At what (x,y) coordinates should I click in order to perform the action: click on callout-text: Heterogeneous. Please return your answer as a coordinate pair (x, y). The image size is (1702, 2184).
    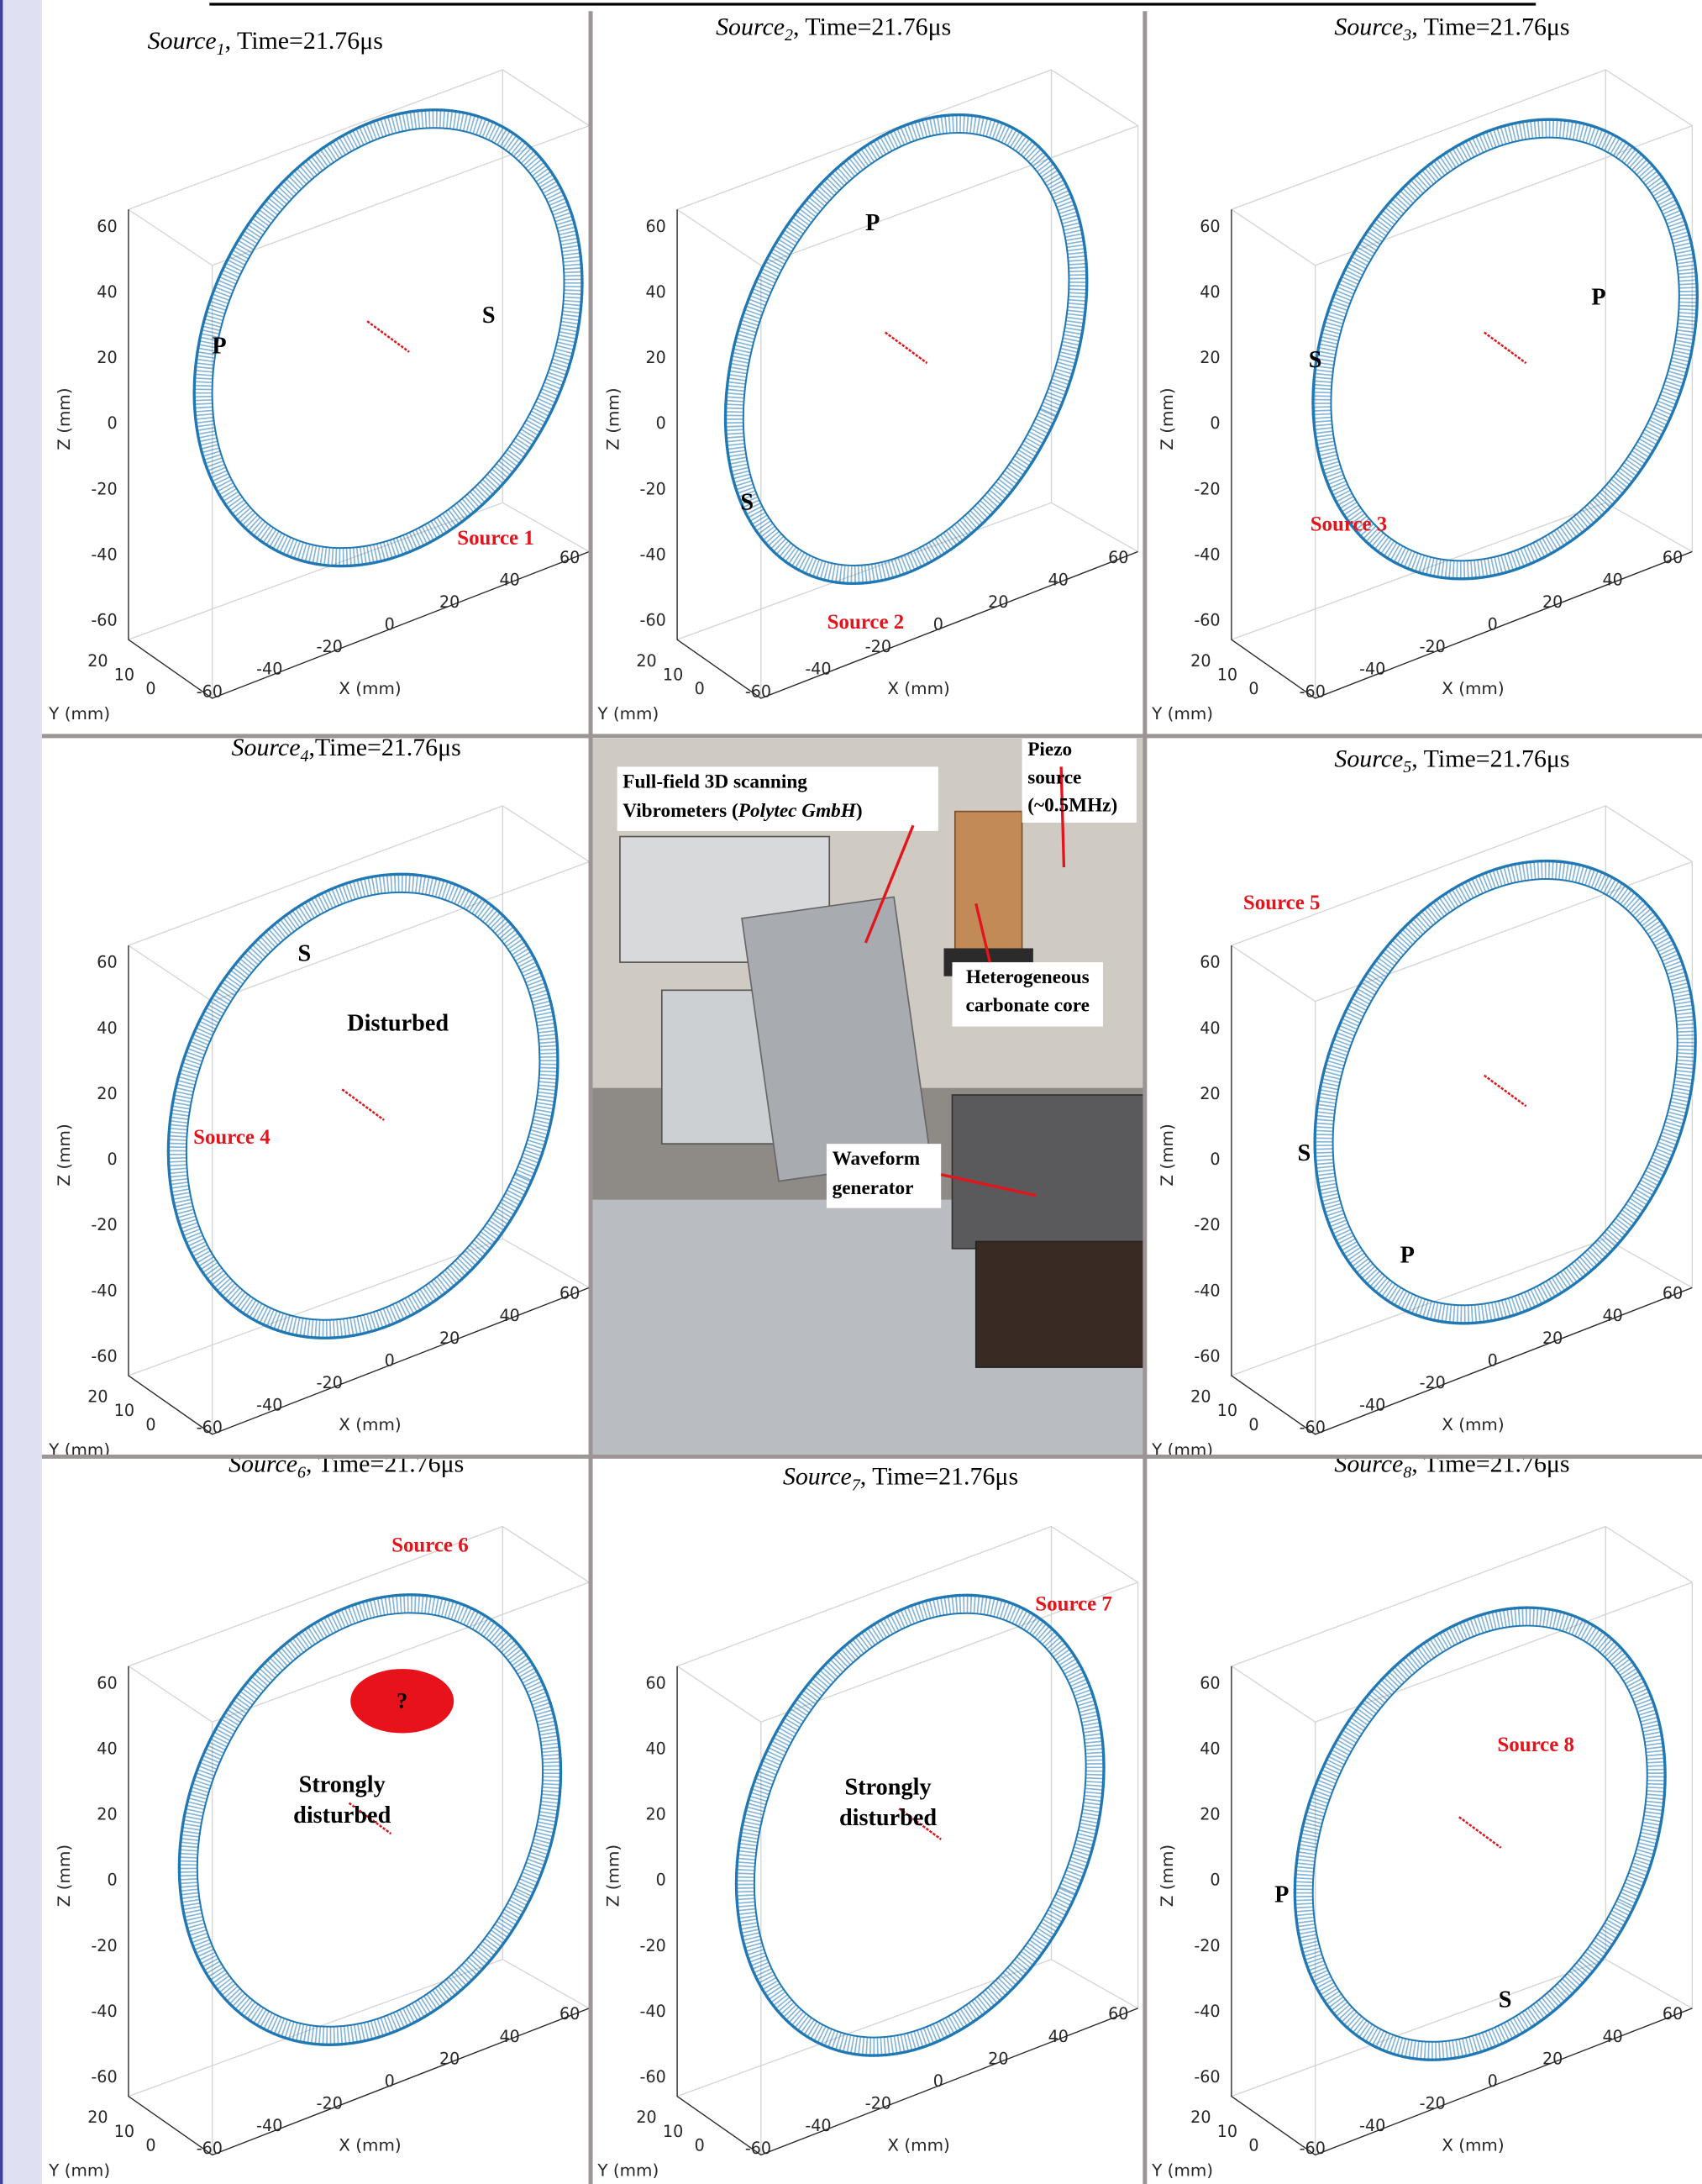
    Looking at the image, I should click on (1028, 977).